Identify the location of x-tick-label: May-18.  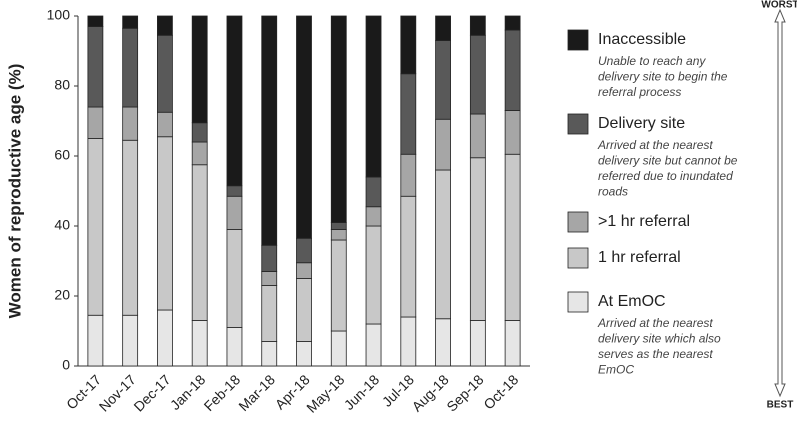
(325, 393).